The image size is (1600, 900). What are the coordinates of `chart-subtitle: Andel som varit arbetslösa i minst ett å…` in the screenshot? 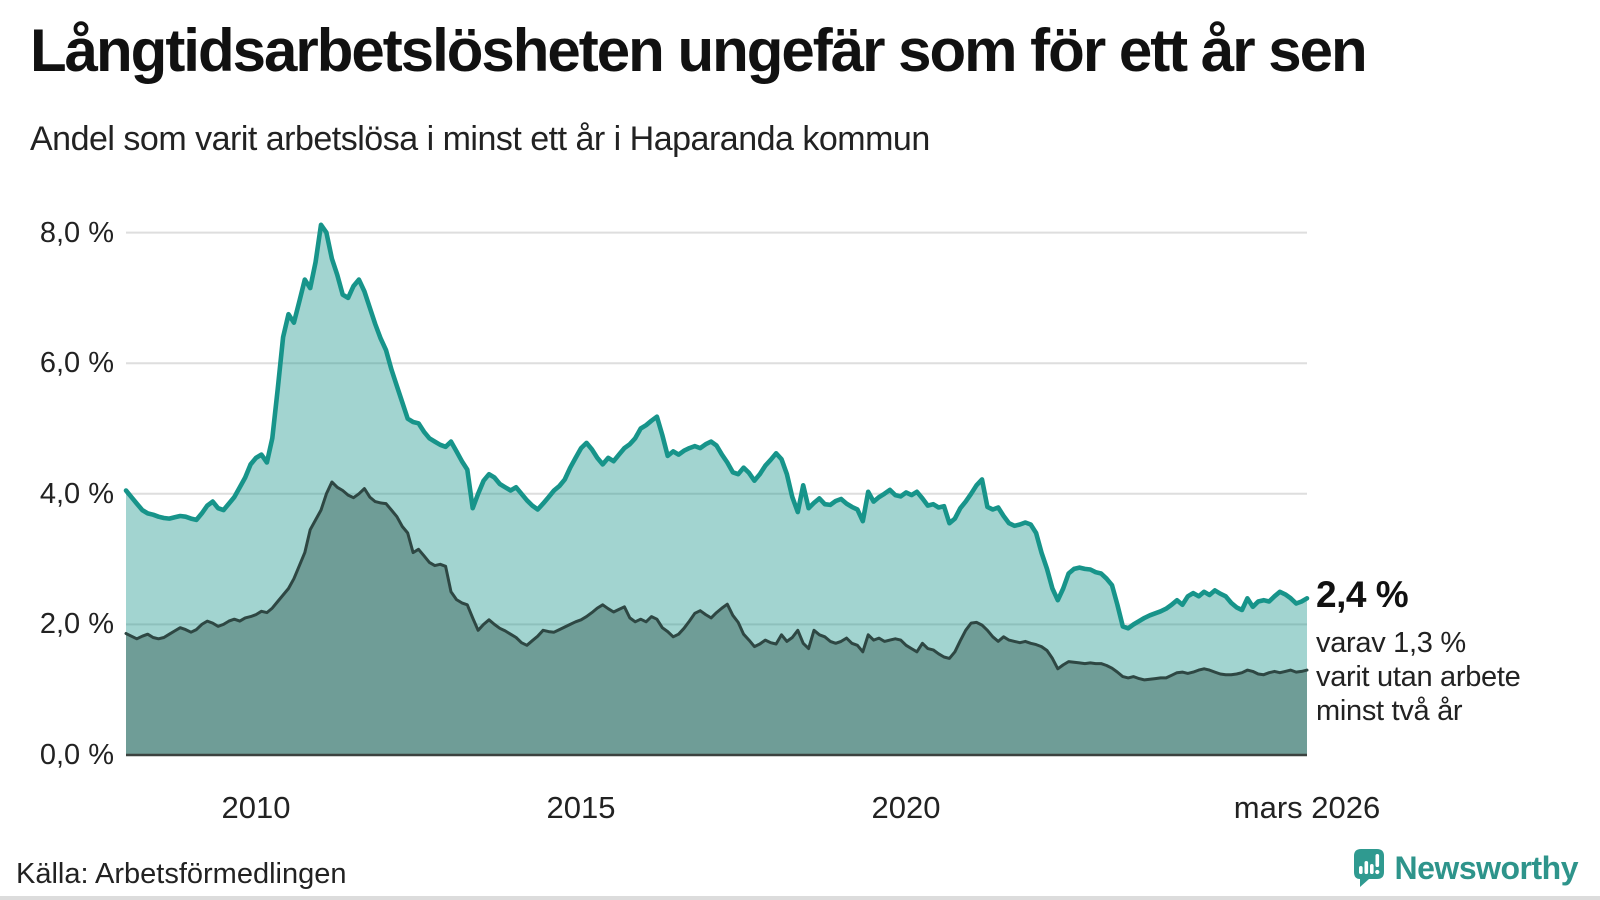 It's located at (480, 139).